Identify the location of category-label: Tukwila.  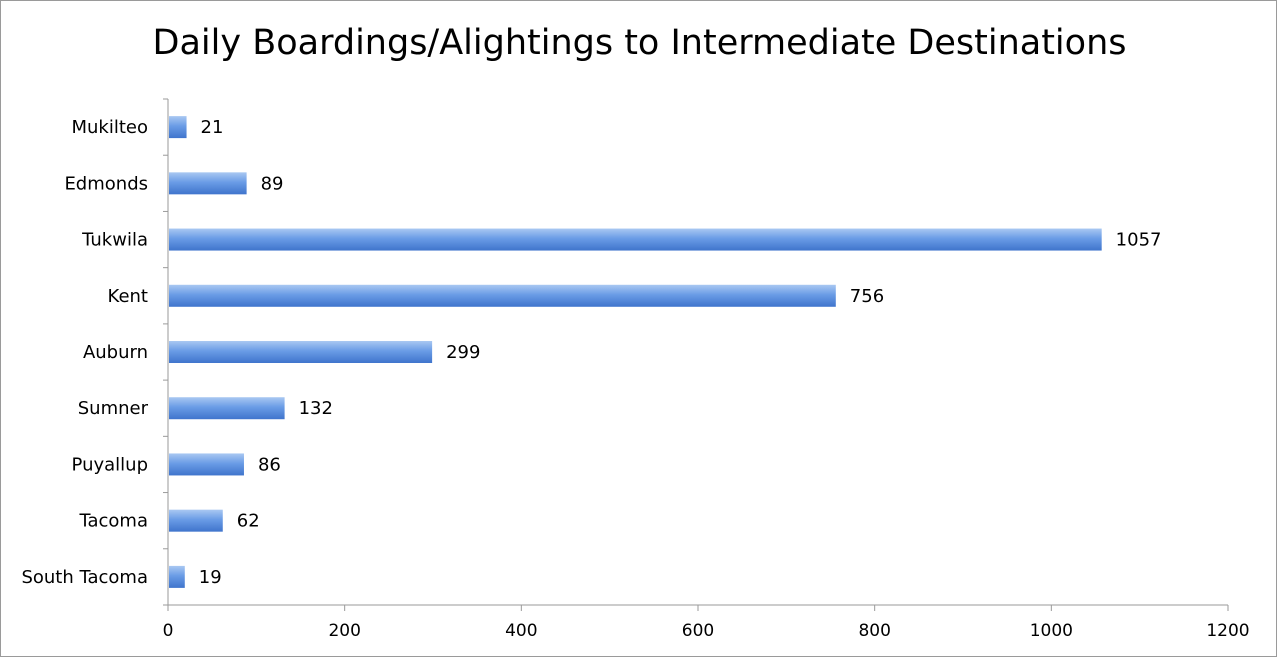
(114, 240).